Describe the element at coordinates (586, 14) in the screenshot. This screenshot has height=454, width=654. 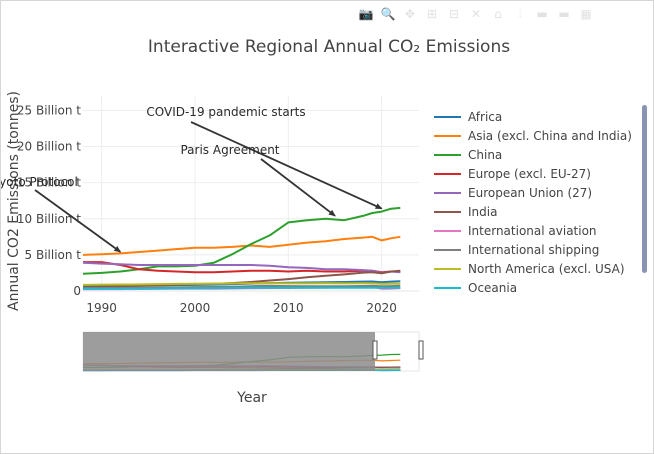
I see `plotly-logo-icon: ▦` at that location.